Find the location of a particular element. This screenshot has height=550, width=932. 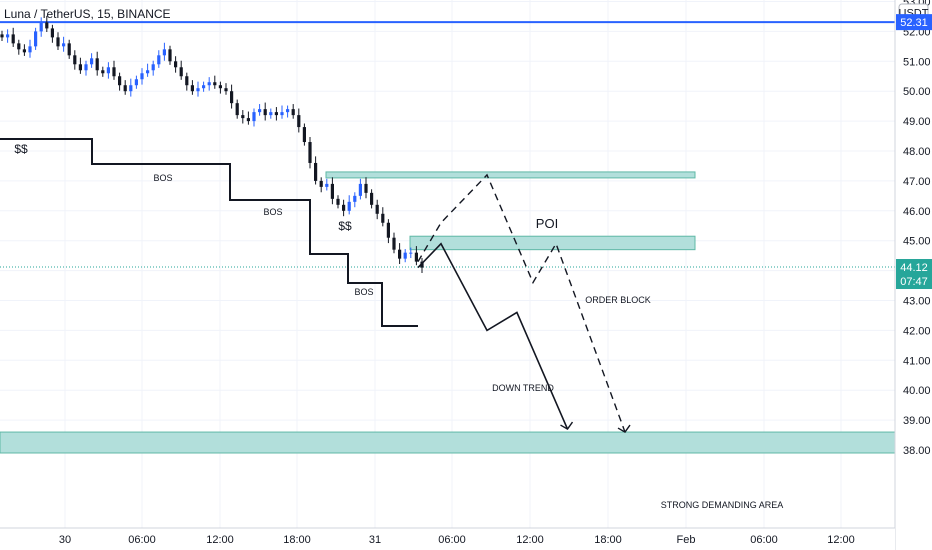

bos-1-label: BOS is located at coordinates (162, 178).